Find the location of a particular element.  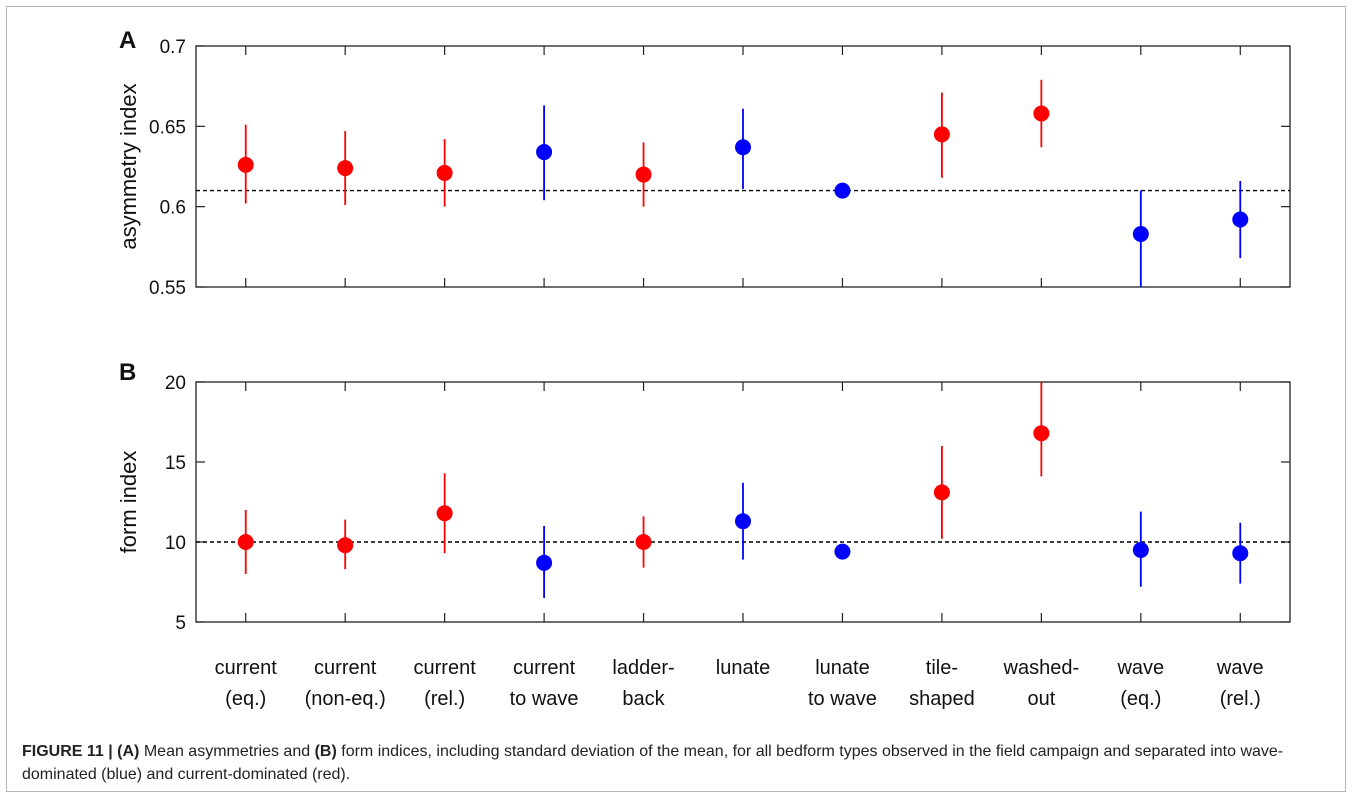

category-label-line1: ladder- is located at coordinates (643, 668).